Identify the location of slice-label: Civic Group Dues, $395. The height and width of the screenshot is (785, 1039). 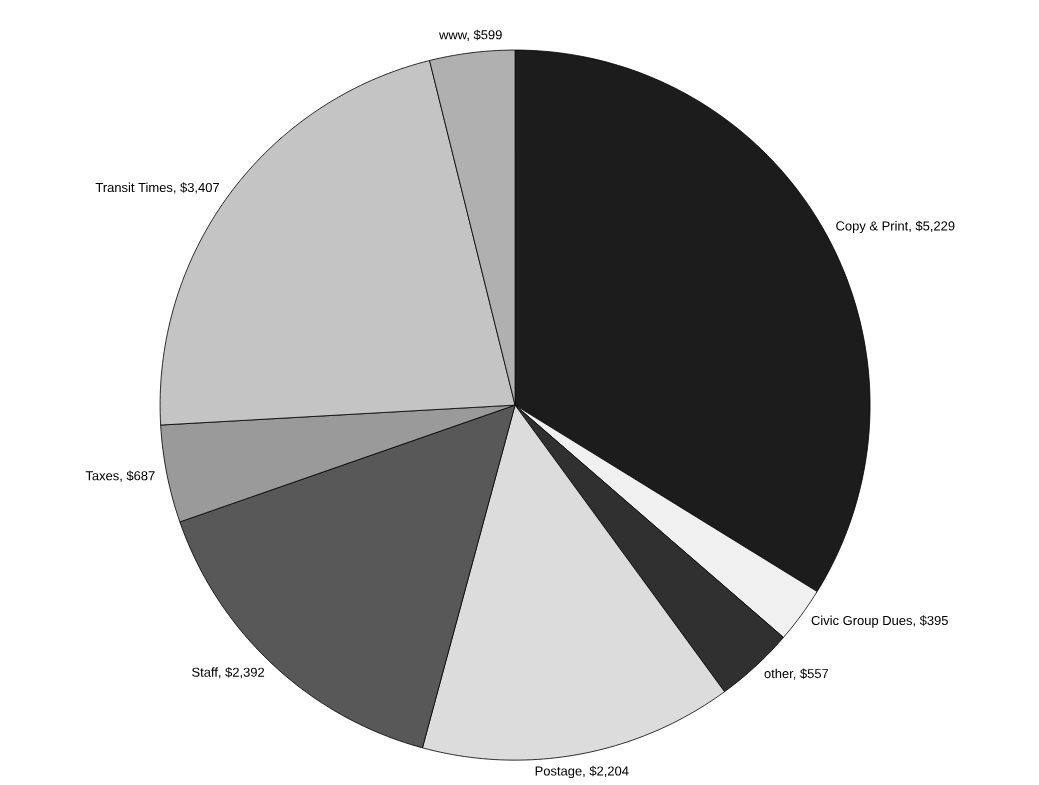
(879, 621).